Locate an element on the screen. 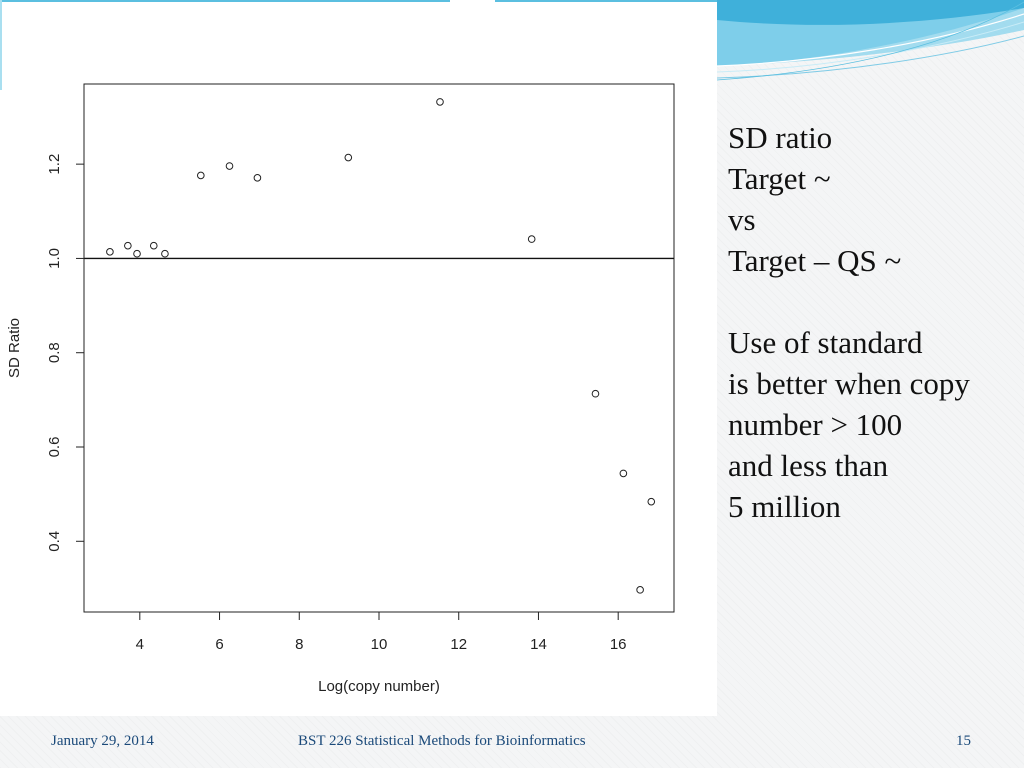 Image resolution: width=1024 pixels, height=768 pixels. y-axis: 0.4 0.6 0.8 1.0 1.2 is located at coordinates (65, 353).